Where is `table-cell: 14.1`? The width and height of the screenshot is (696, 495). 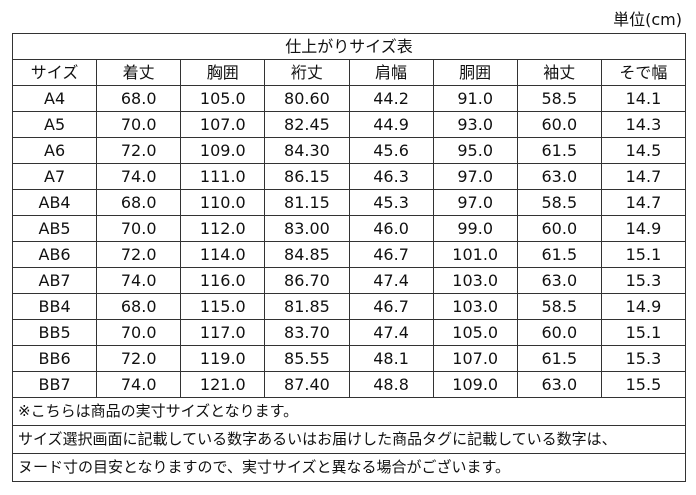
table-cell: 14.1 is located at coordinates (643, 98).